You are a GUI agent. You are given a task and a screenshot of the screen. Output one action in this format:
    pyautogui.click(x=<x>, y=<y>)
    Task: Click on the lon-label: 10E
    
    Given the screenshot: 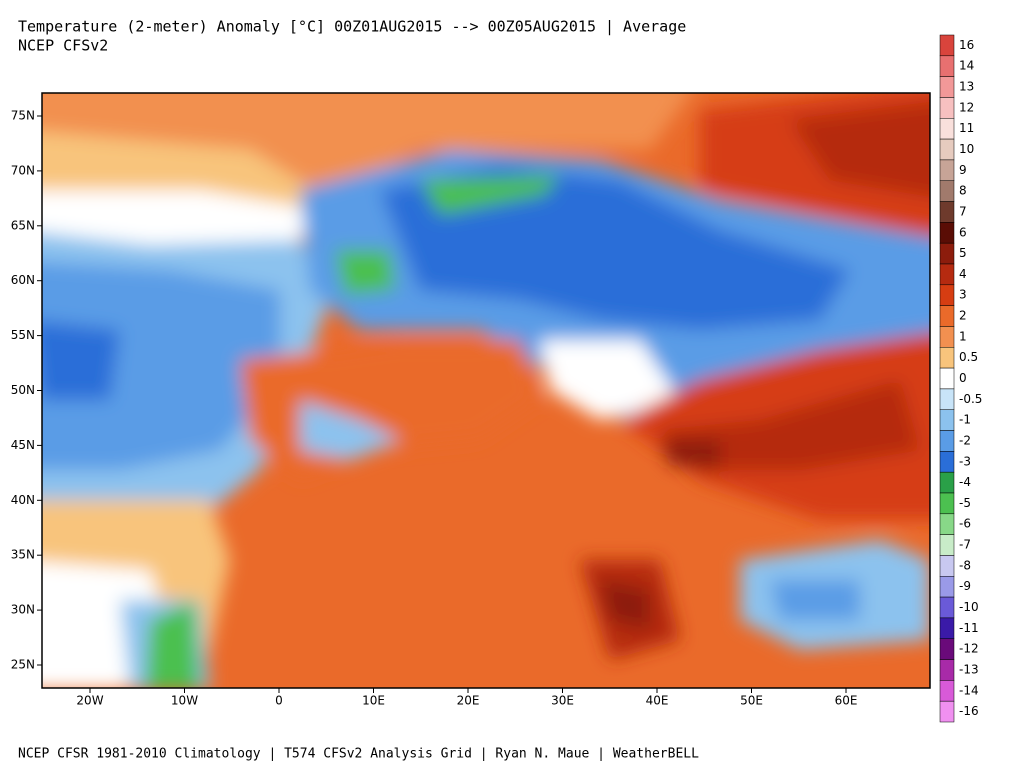 What is the action you would take?
    pyautogui.click(x=373, y=701)
    